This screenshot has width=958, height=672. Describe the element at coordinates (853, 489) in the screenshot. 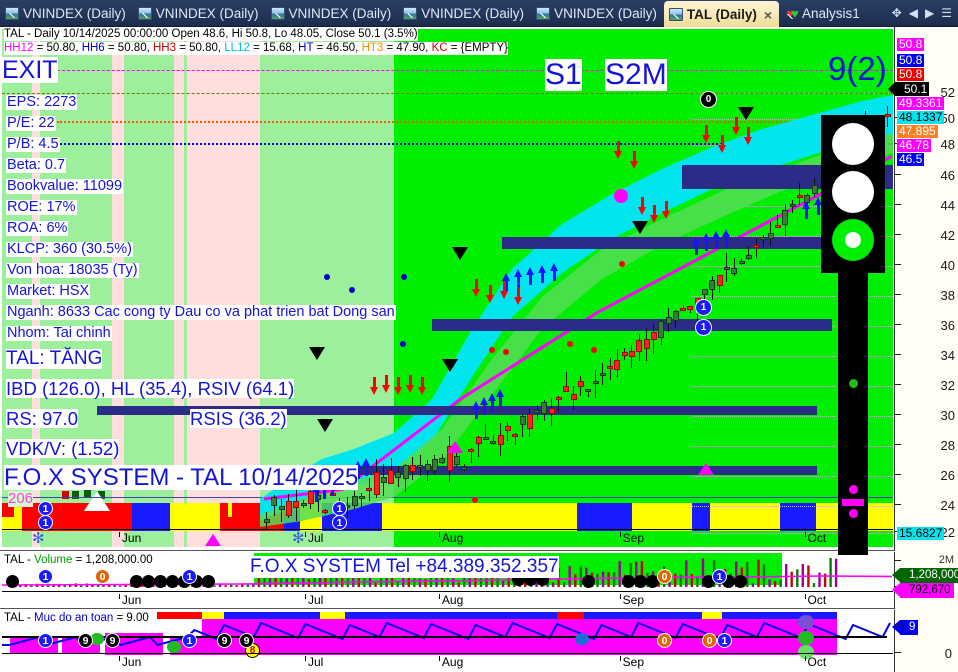

I see `pole-dot-magenta-top` at that location.